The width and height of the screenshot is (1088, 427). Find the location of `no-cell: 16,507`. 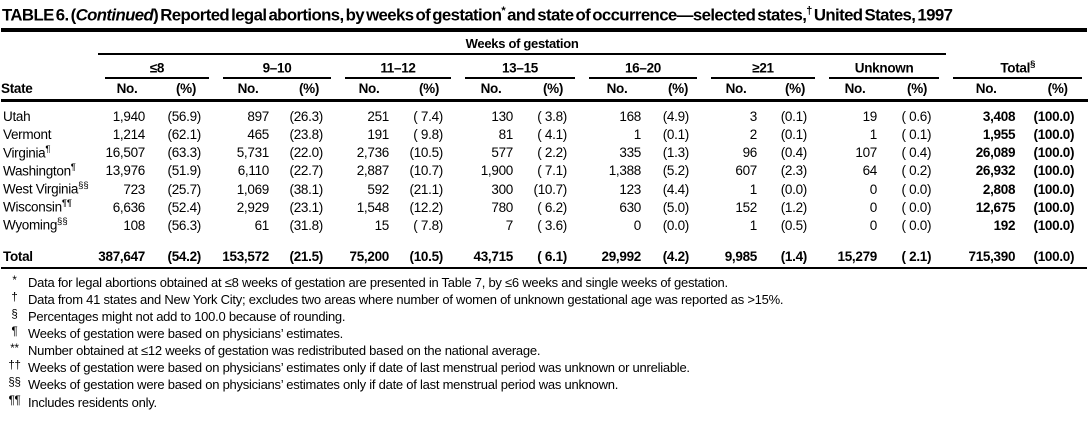

no-cell: 16,507 is located at coordinates (125, 153).